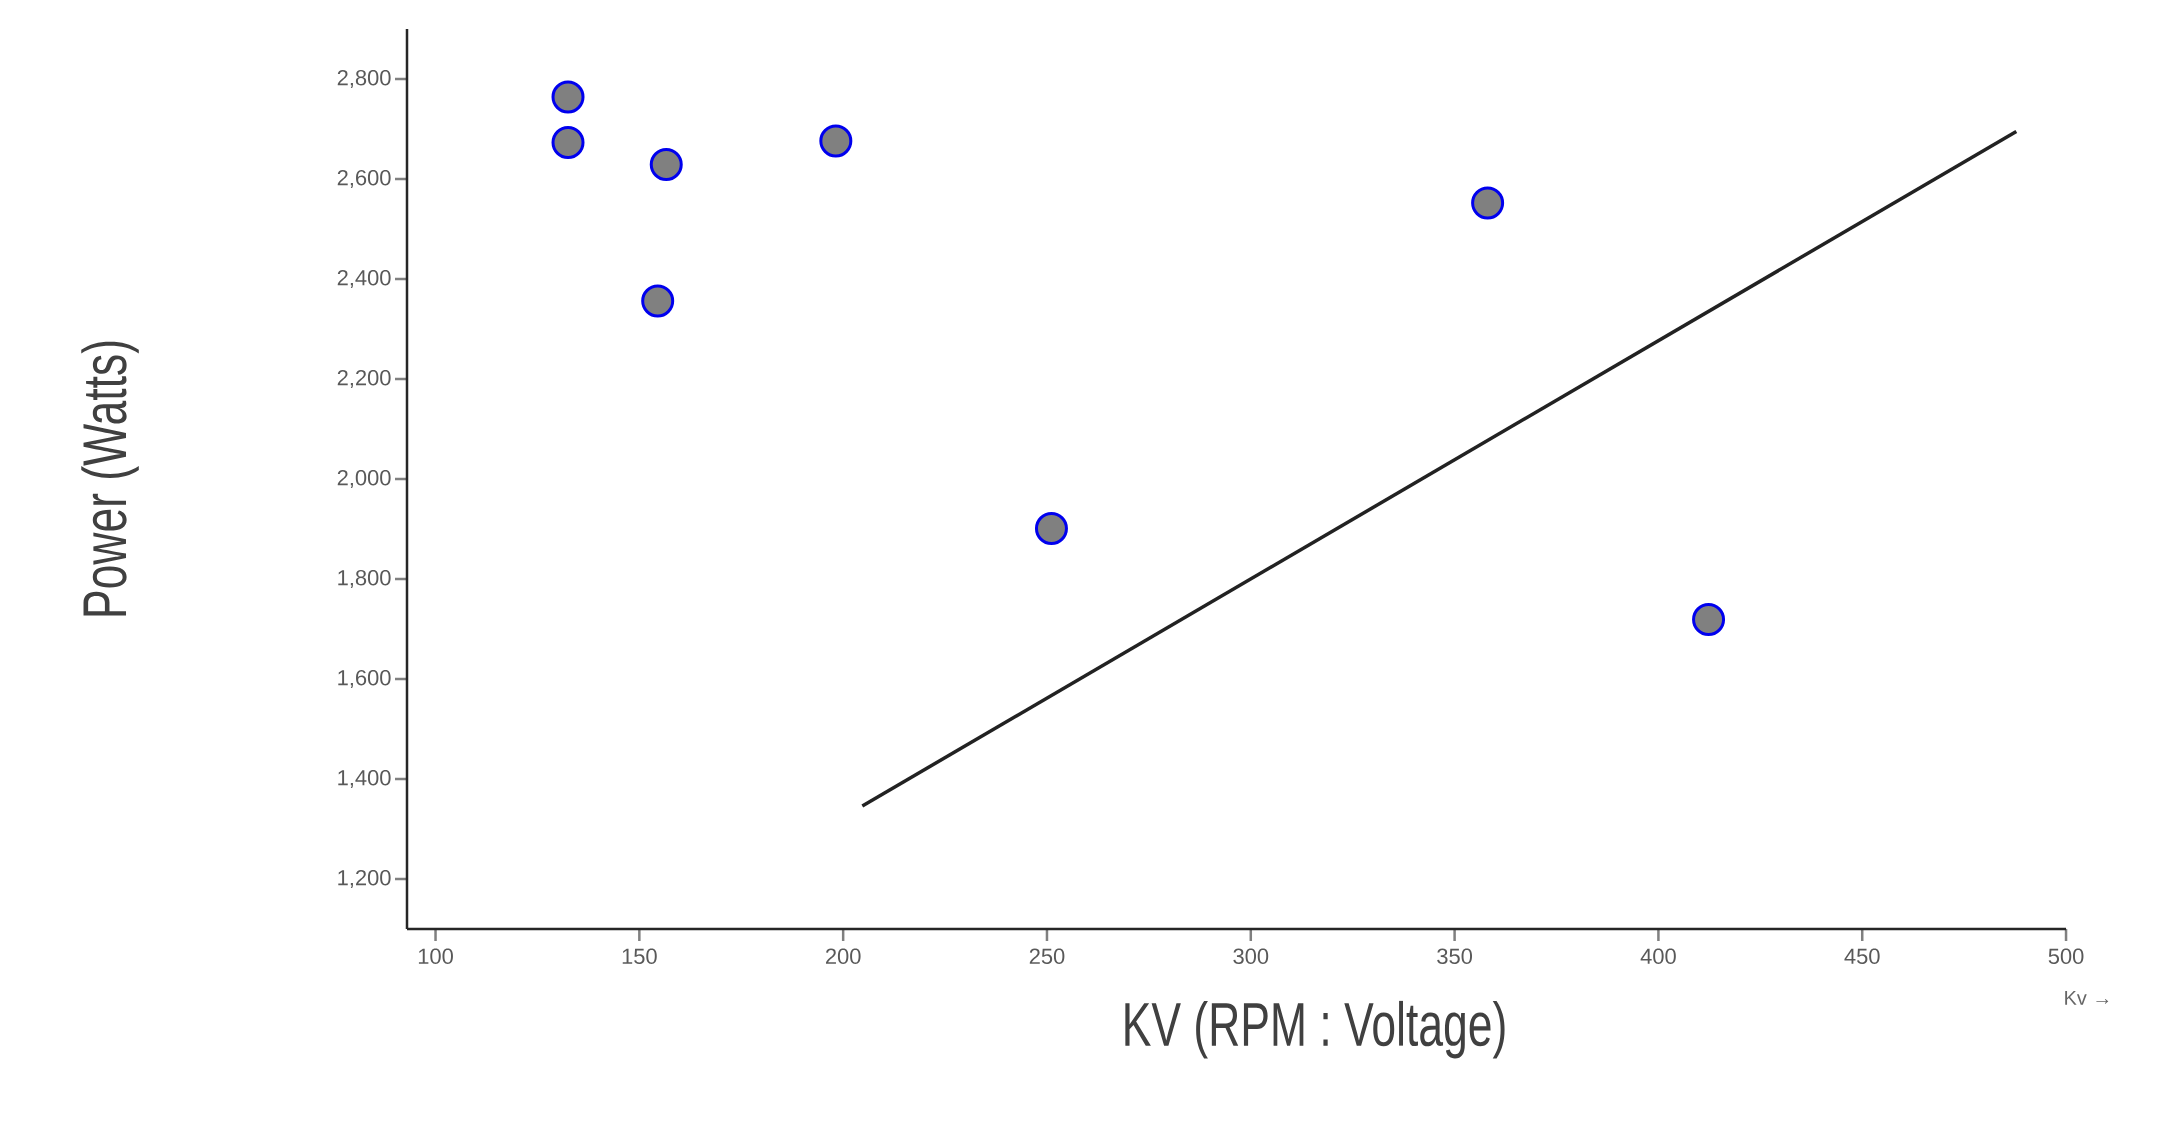 The height and width of the screenshot is (1148, 2164). I want to click on x-tick-label: 500, so click(2066, 956).